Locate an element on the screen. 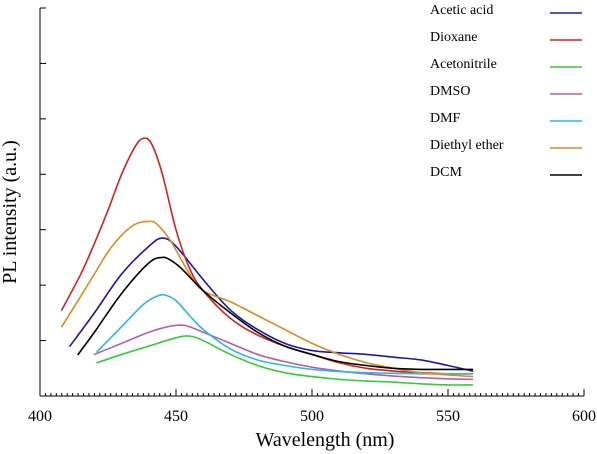  legend-label-dioxane: Dioxane is located at coordinates (453, 37).